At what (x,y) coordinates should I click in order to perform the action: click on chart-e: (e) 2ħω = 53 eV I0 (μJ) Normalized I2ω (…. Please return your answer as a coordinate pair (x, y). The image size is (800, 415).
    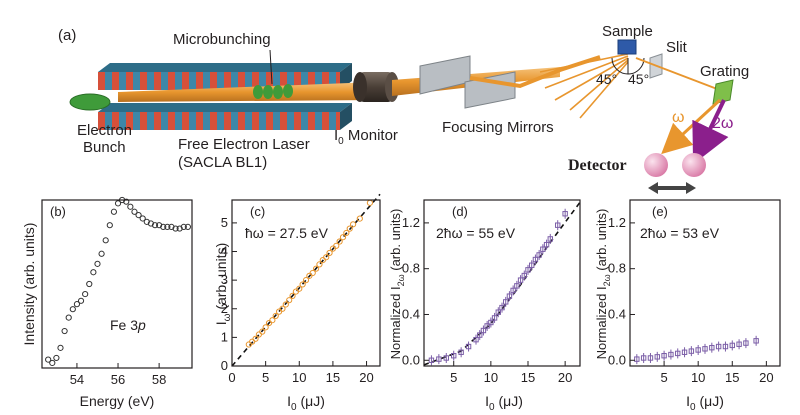
    Looking at the image, I should click on (687, 306).